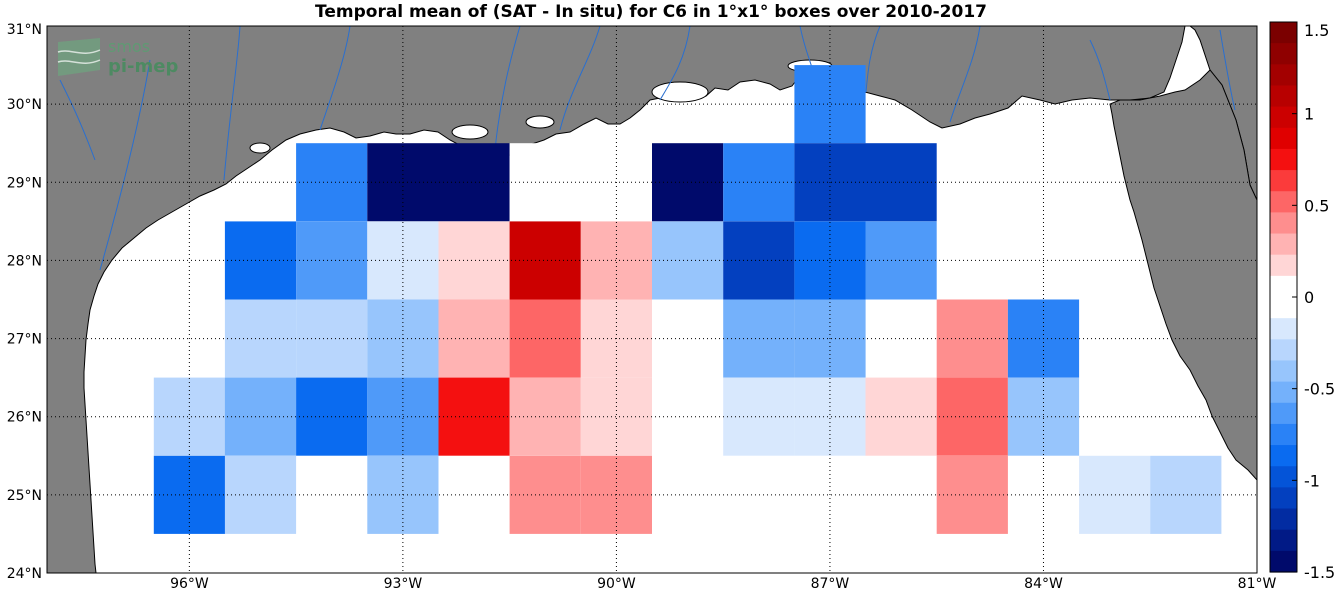 The width and height of the screenshot is (1342, 592). I want to click on florida-south-land, so click(1183, 275).